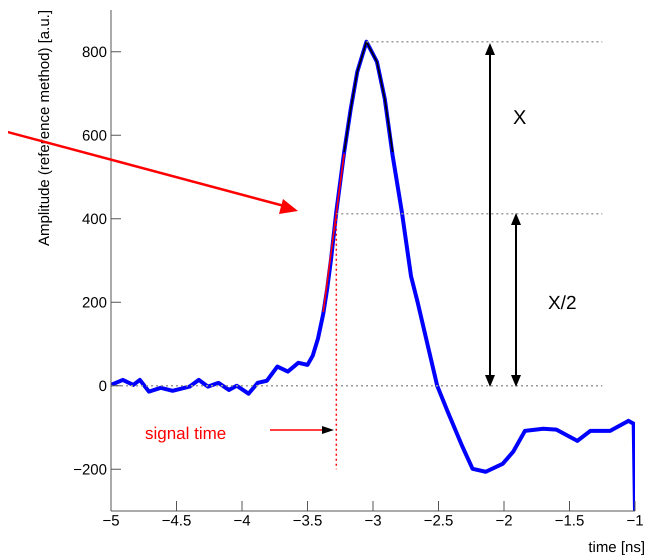  Describe the element at coordinates (569, 521) in the screenshot. I see `x-tick-label: −1.5` at that location.